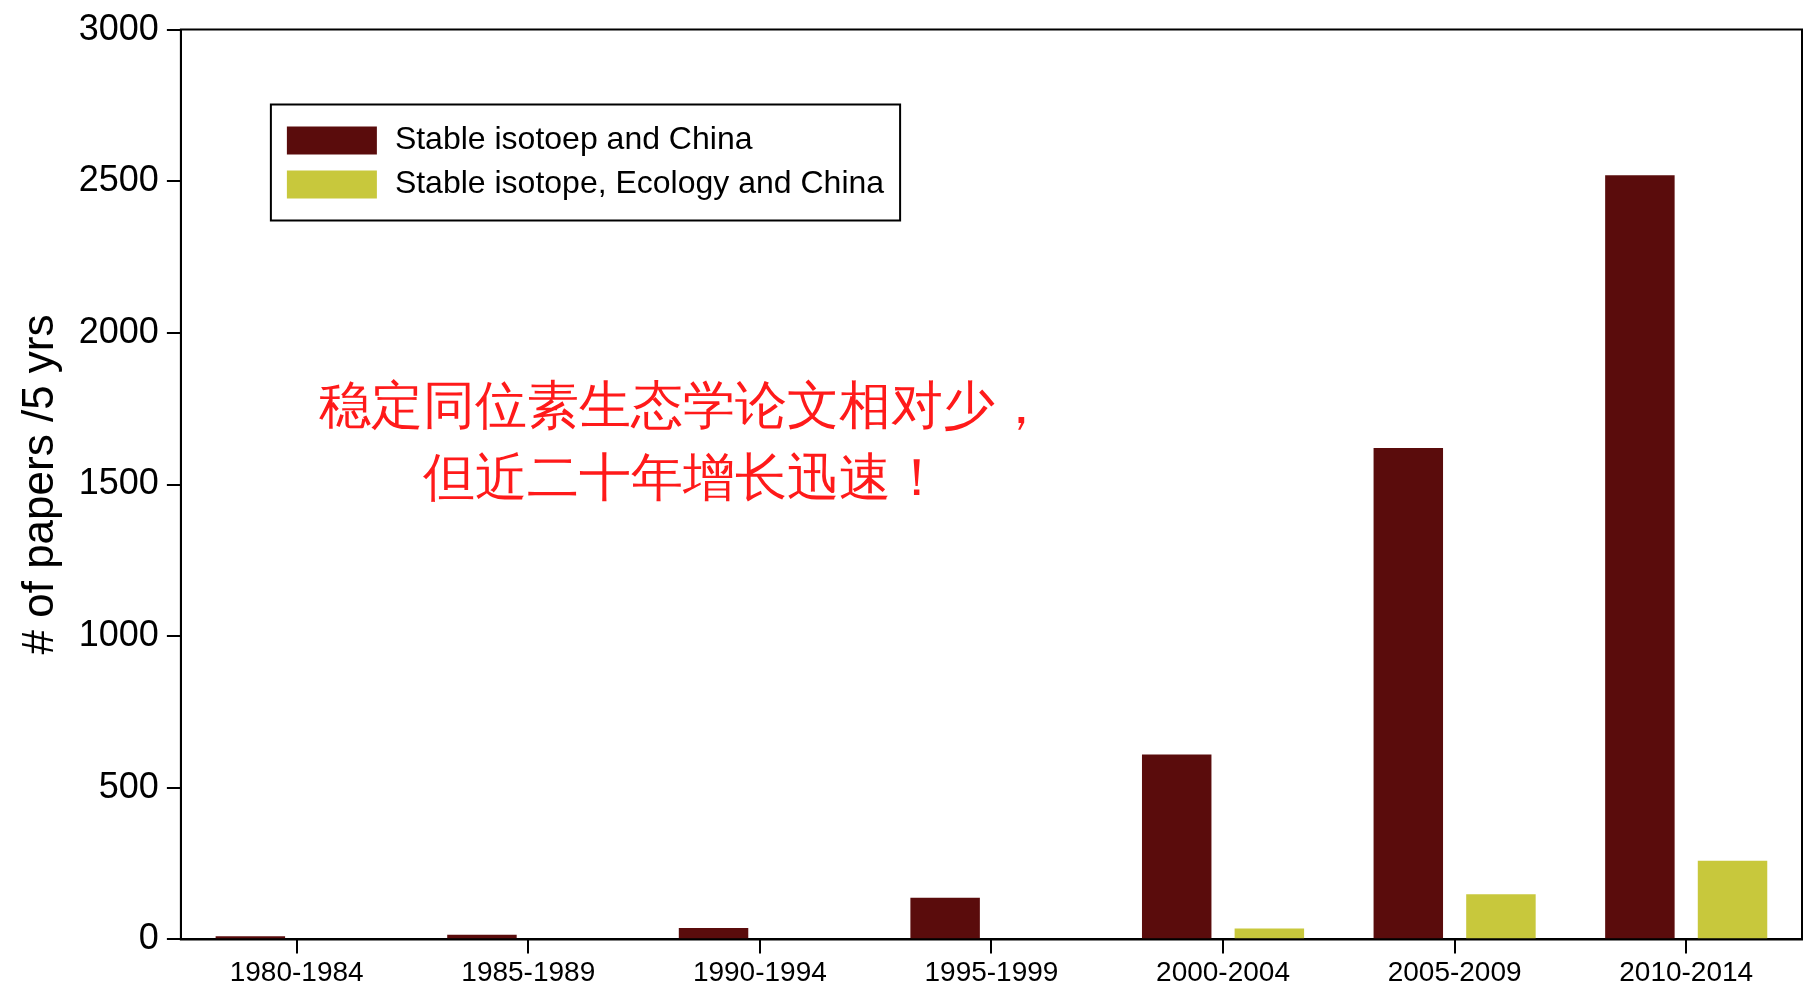 The image size is (1812, 1003). What do you see at coordinates (991, 971) in the screenshot?
I see `x-tick-label: 1995-1999` at bounding box center [991, 971].